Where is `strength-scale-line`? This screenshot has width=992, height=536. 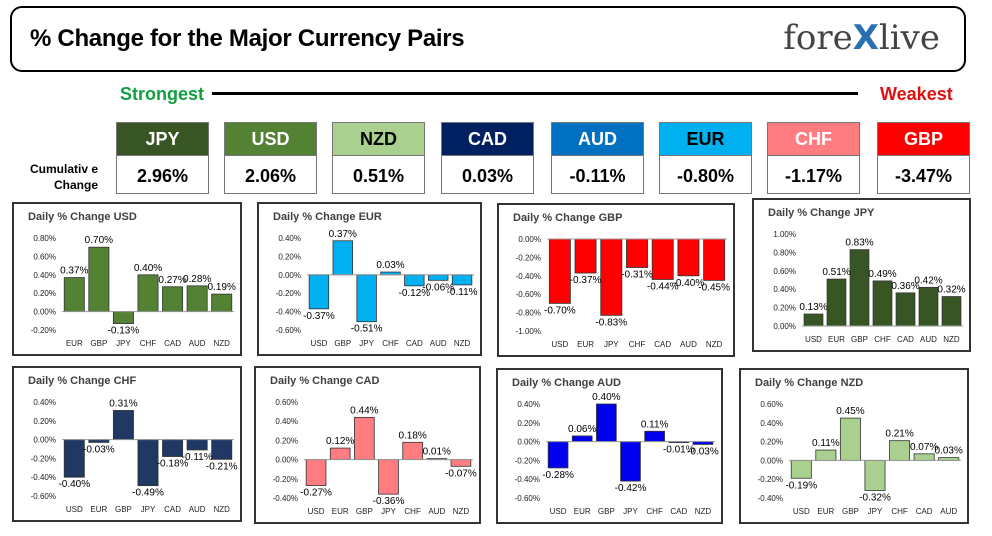 strength-scale-line is located at coordinates (535, 93).